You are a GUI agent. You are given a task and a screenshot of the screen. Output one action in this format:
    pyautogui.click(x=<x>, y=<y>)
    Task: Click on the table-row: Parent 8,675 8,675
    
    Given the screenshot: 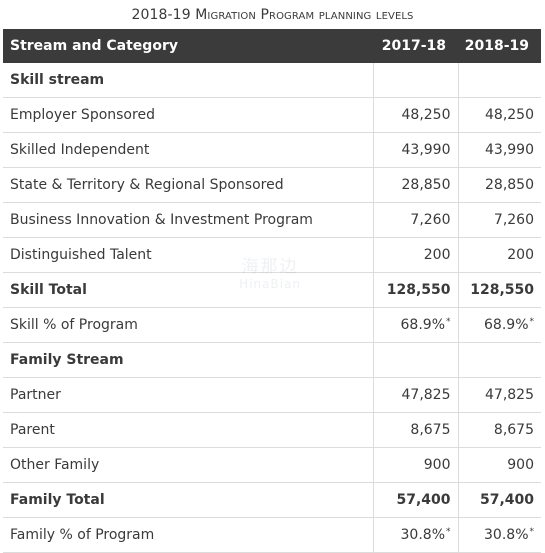 What is the action you would take?
    pyautogui.click(x=272, y=430)
    